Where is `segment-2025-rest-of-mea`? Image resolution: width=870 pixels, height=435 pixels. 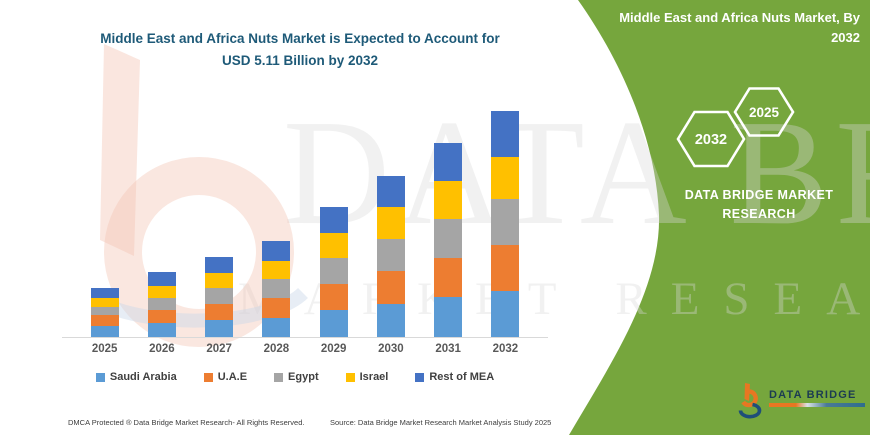 segment-2025-rest-of-mea is located at coordinates (104, 293).